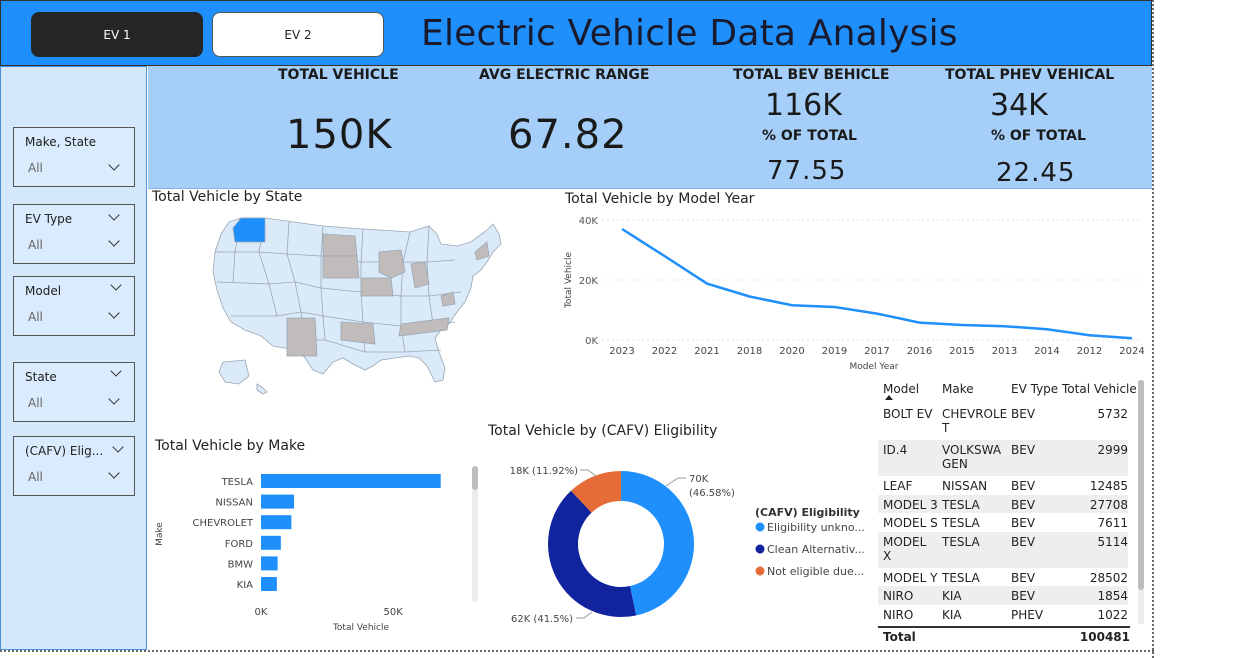  I want to click on table-cell-model: ID.4, so click(895, 450).